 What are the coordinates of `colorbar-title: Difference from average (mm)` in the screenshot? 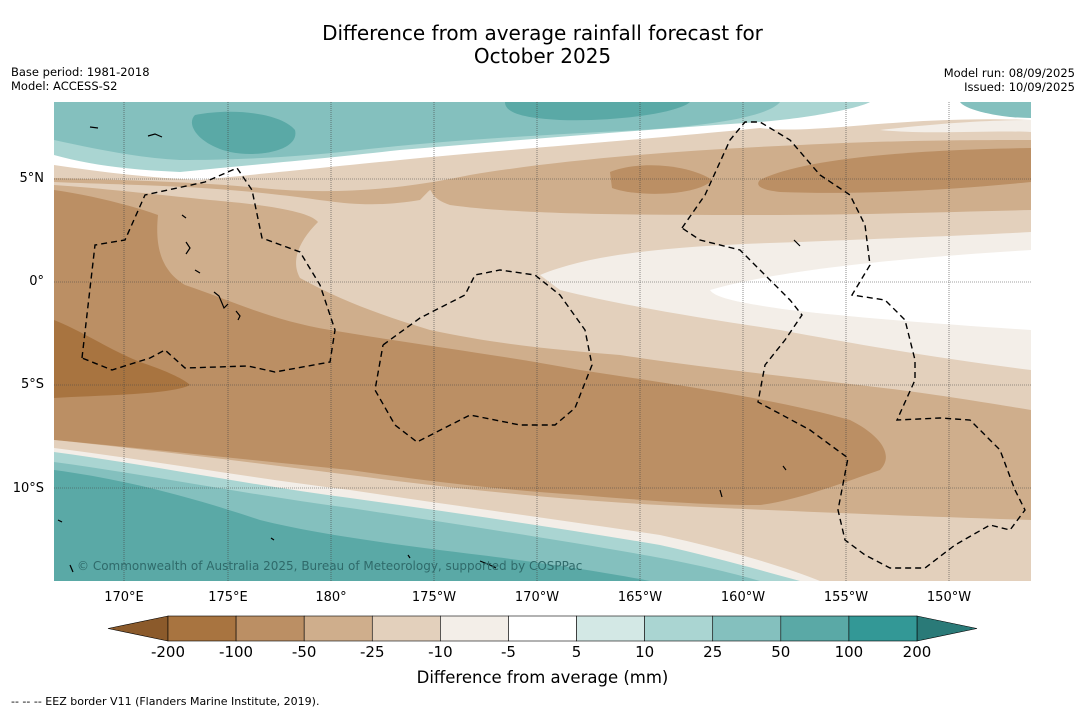 It's located at (542, 677).